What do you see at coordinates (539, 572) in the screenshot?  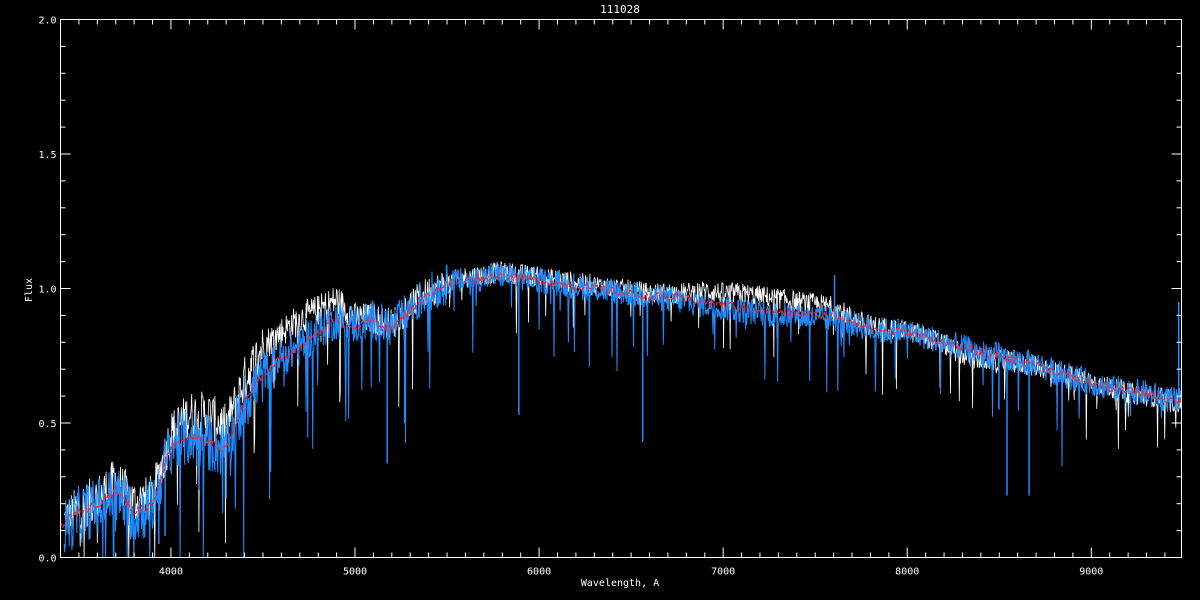 I see `x-tick-label: 6000` at bounding box center [539, 572].